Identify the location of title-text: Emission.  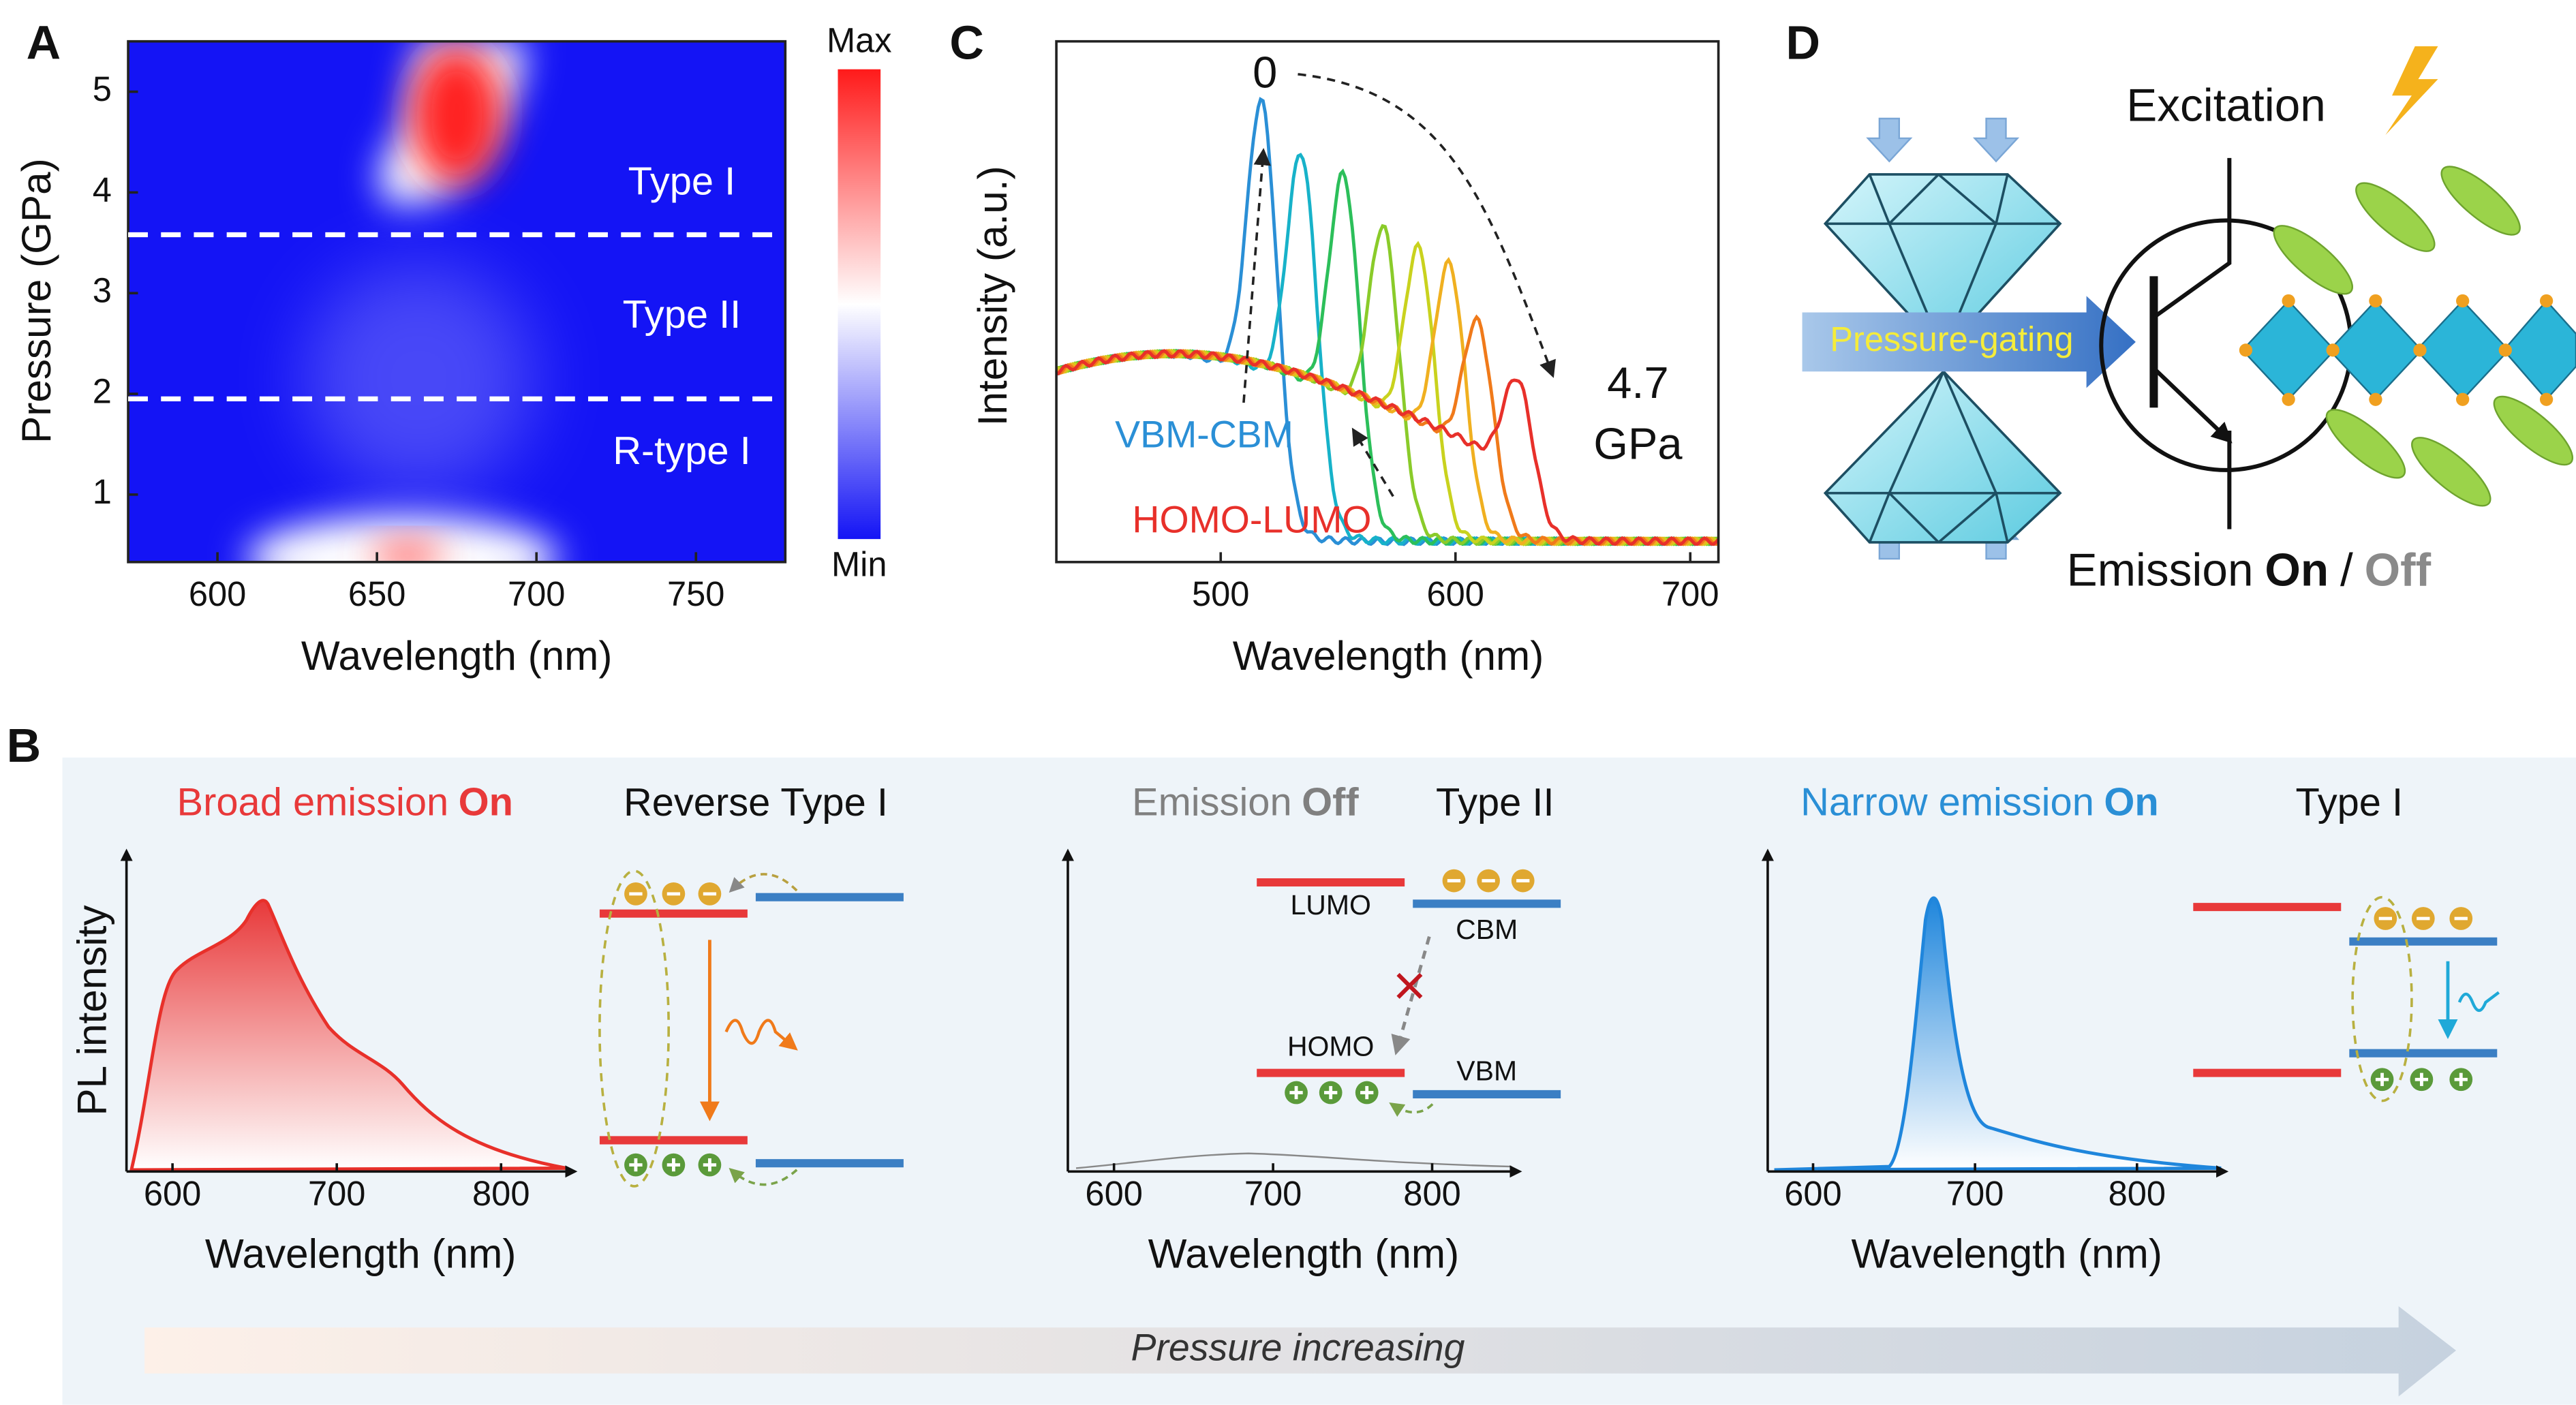
(1212, 803).